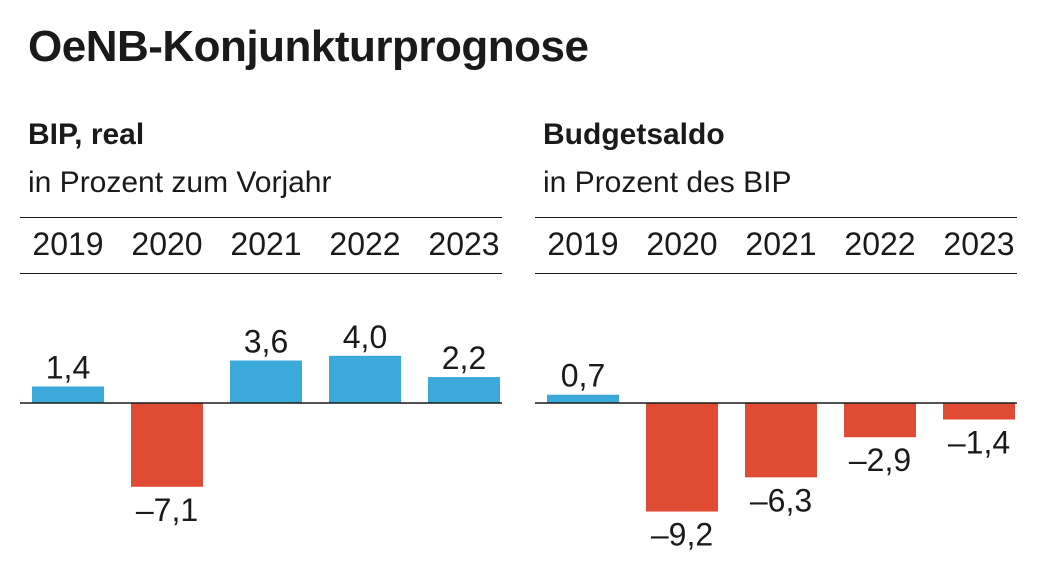 Image resolution: width=1041 pixels, height=585 pixels. Describe the element at coordinates (880, 460) in the screenshot. I see `budget-label-2022: –2,9` at that location.